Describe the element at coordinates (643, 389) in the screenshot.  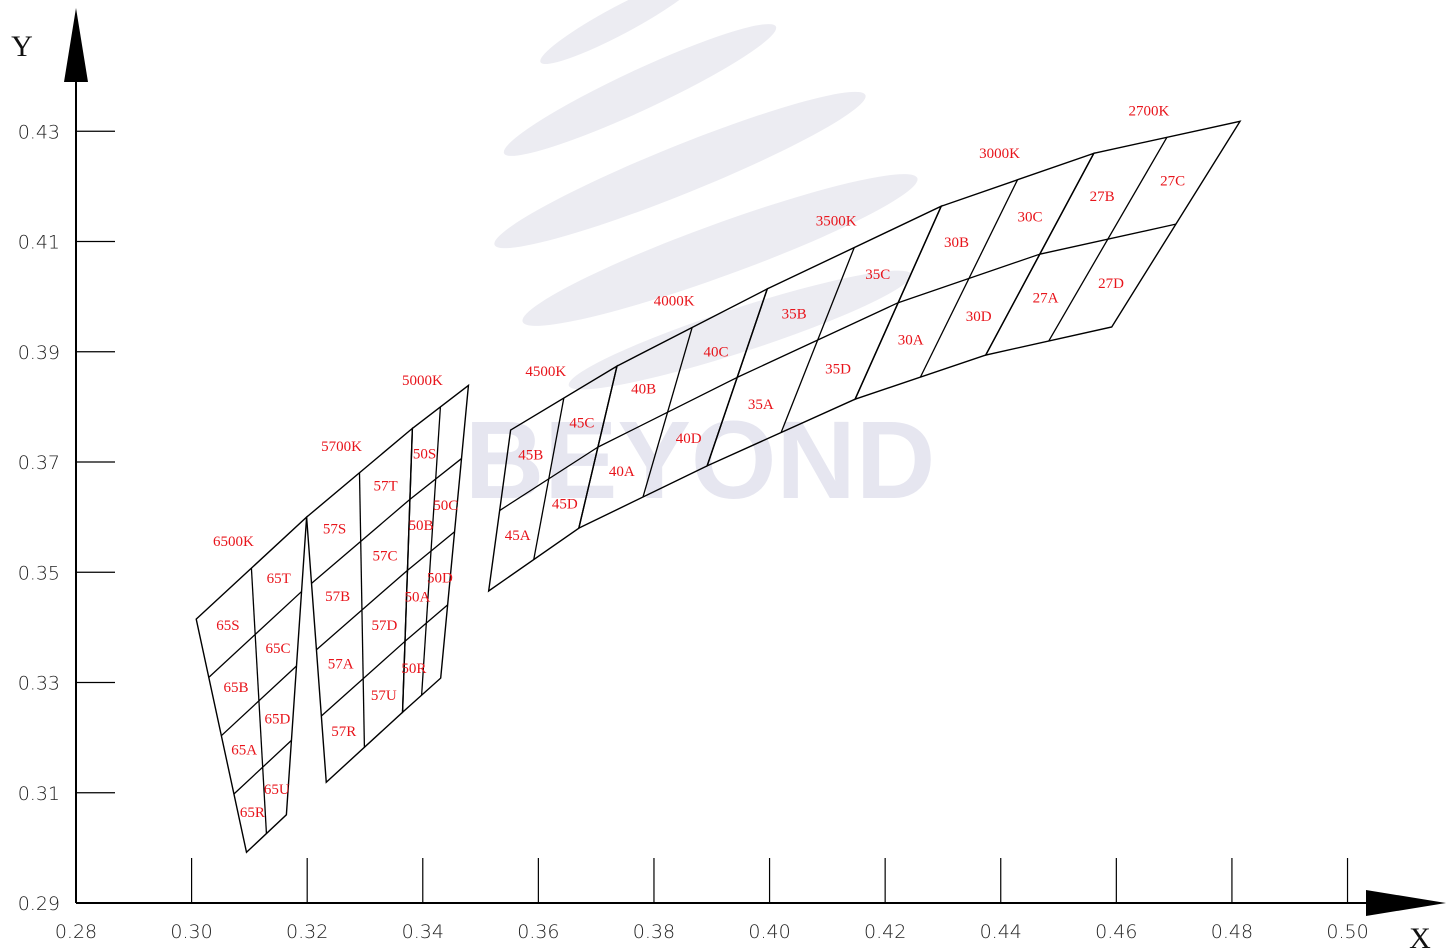
I see `bin-label: 40B` at that location.